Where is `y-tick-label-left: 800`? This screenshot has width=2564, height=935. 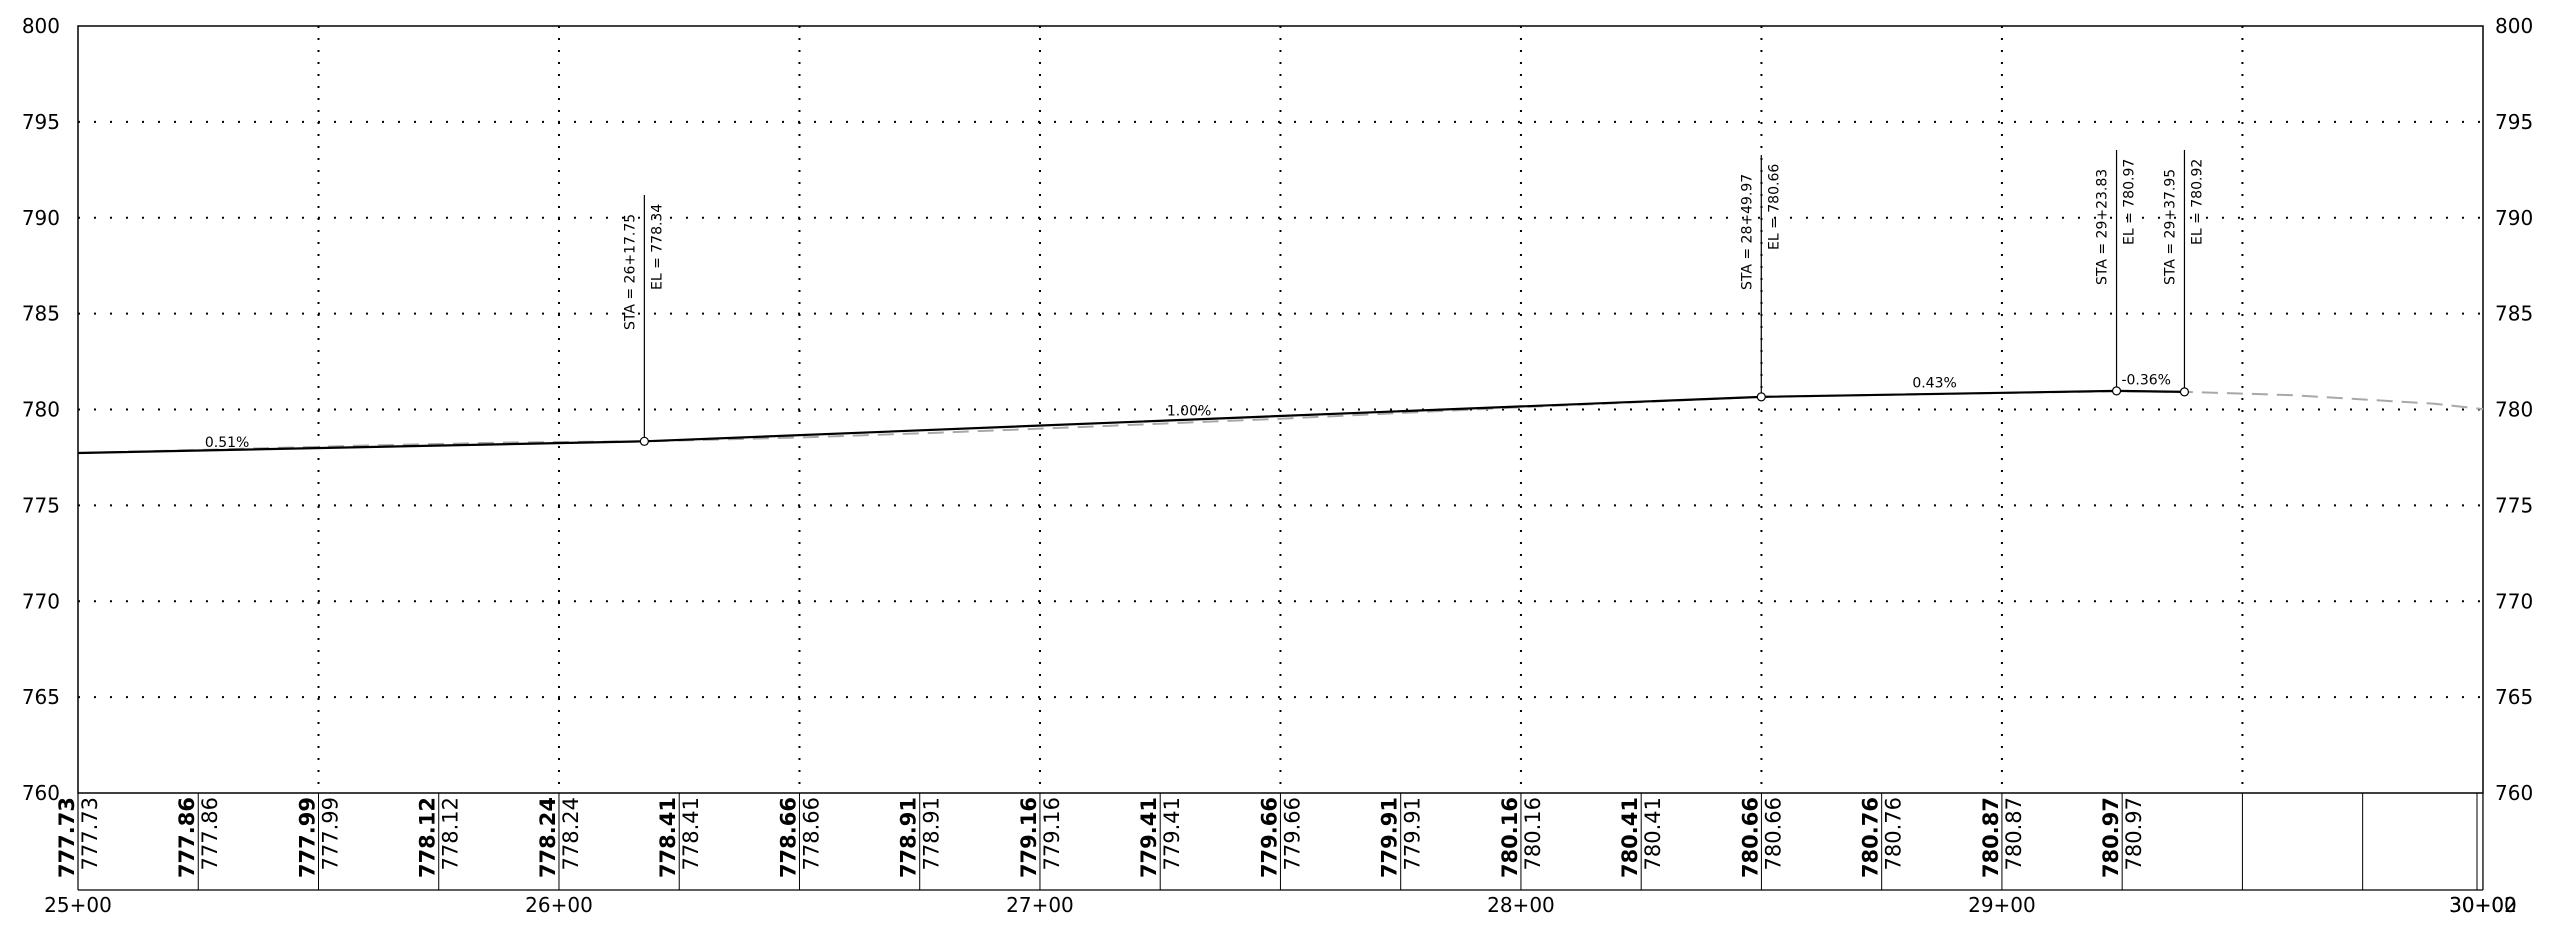 y-tick-label-left: 800 is located at coordinates (41, 26).